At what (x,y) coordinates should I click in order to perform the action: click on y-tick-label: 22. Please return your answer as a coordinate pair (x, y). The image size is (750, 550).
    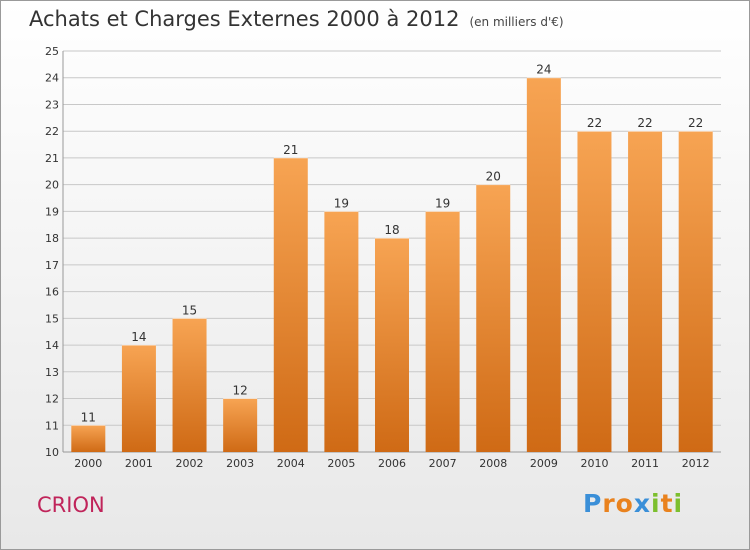
    Looking at the image, I should click on (52, 131).